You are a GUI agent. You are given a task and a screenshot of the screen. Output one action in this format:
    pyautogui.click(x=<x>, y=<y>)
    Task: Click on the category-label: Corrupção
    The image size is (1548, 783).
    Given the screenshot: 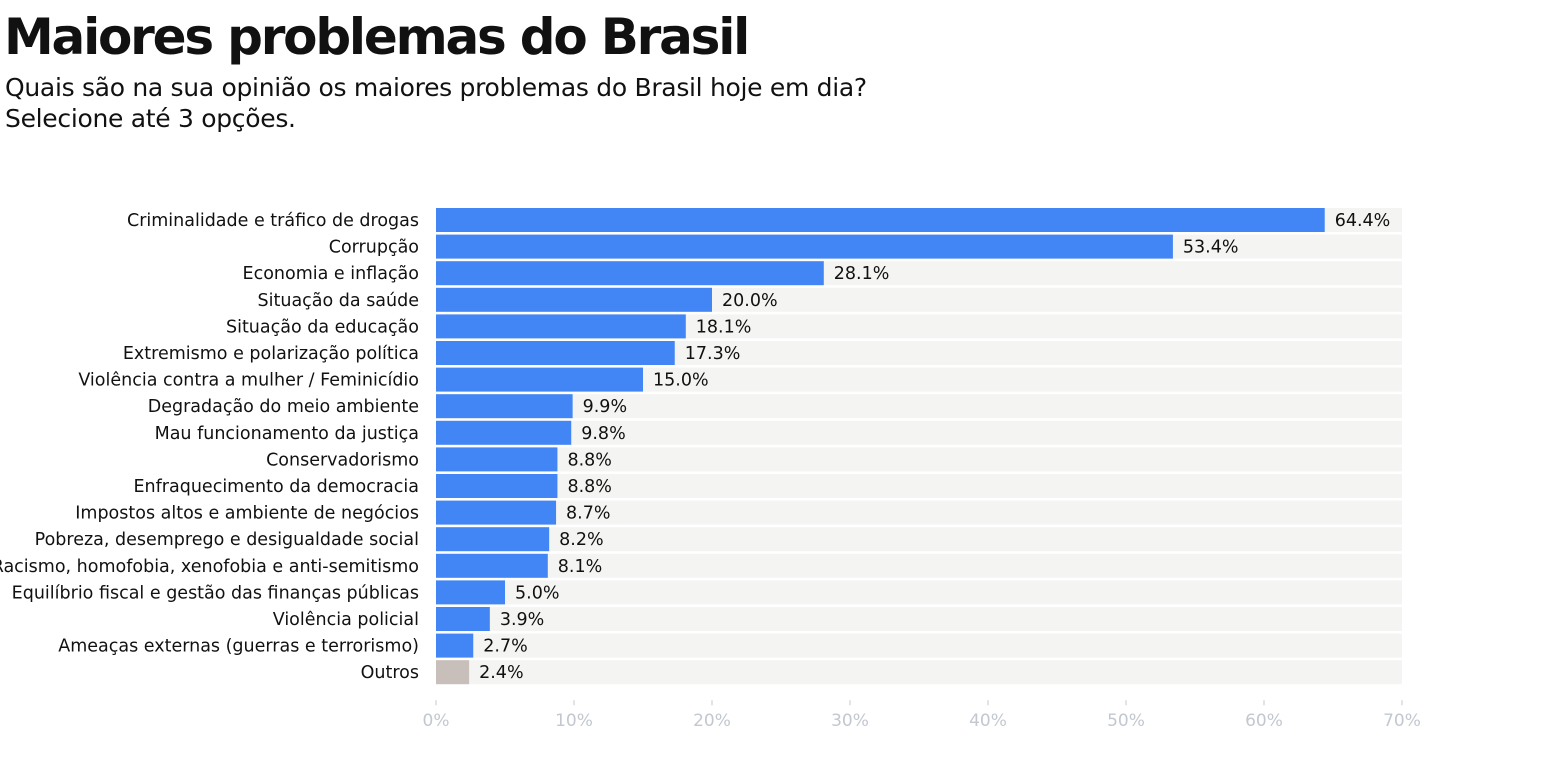 What is the action you would take?
    pyautogui.click(x=374, y=248)
    